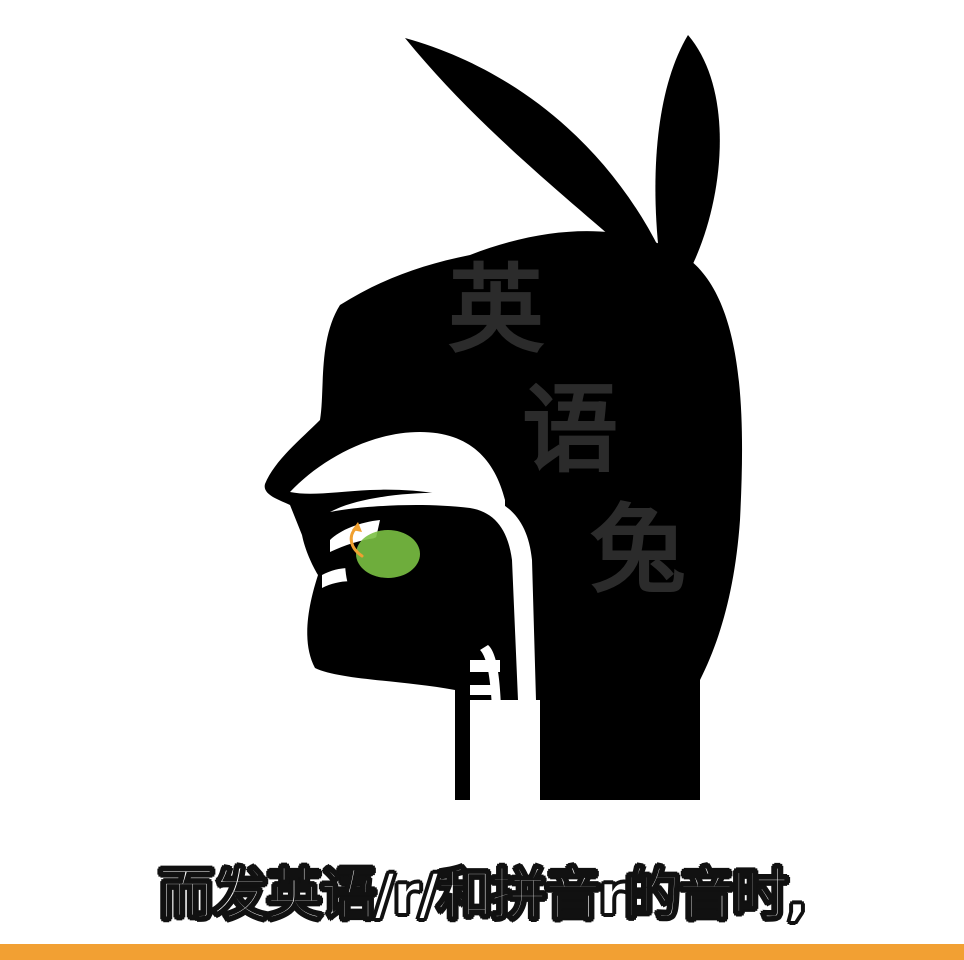  What do you see at coordinates (434, 646) in the screenshot?
I see `oral-cavity` at bounding box center [434, 646].